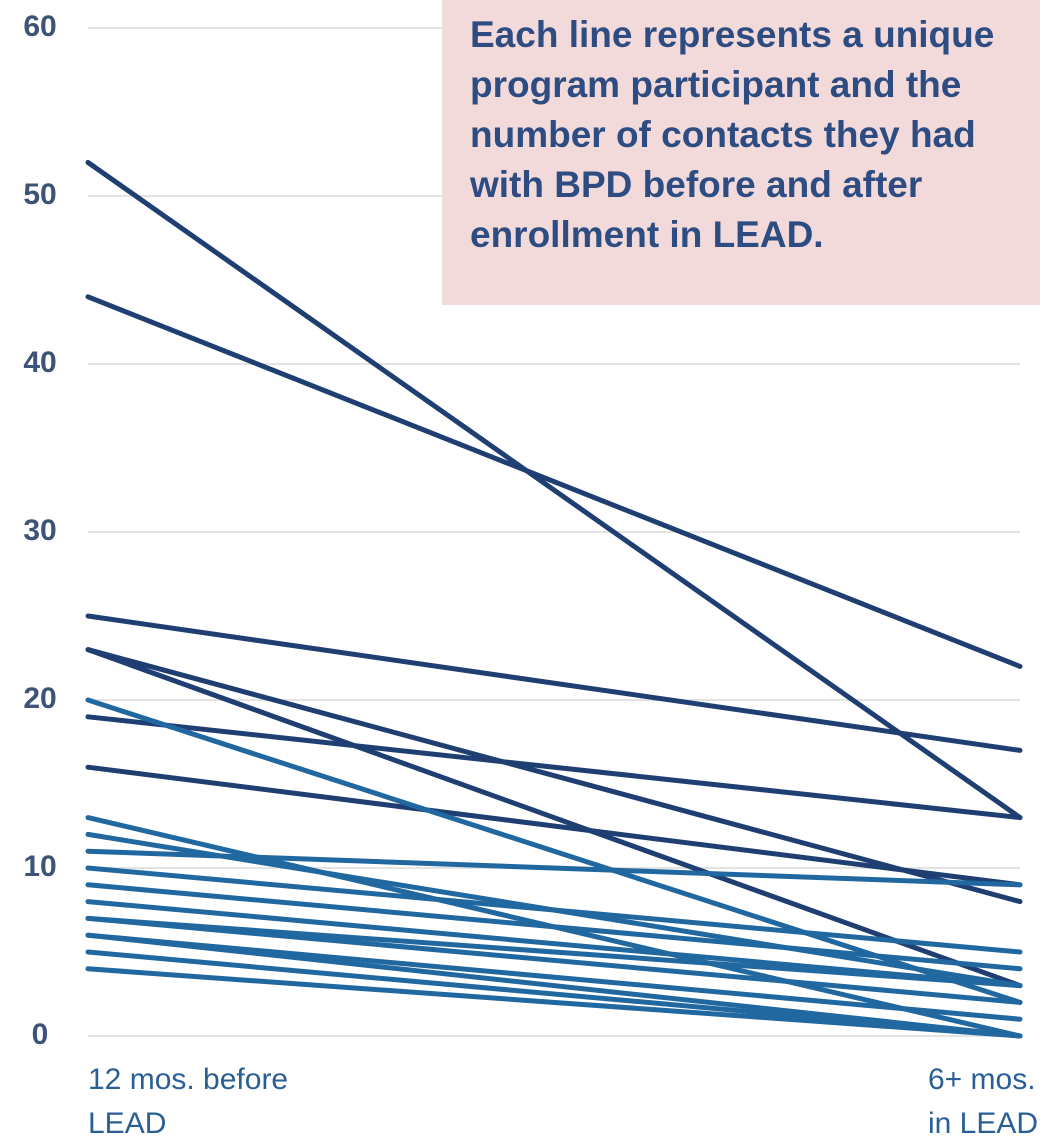 This screenshot has width=1059, height=1146. Describe the element at coordinates (983, 1101) in the screenshot. I see `x-tick-label: 6+ mos. in LEAD` at that location.